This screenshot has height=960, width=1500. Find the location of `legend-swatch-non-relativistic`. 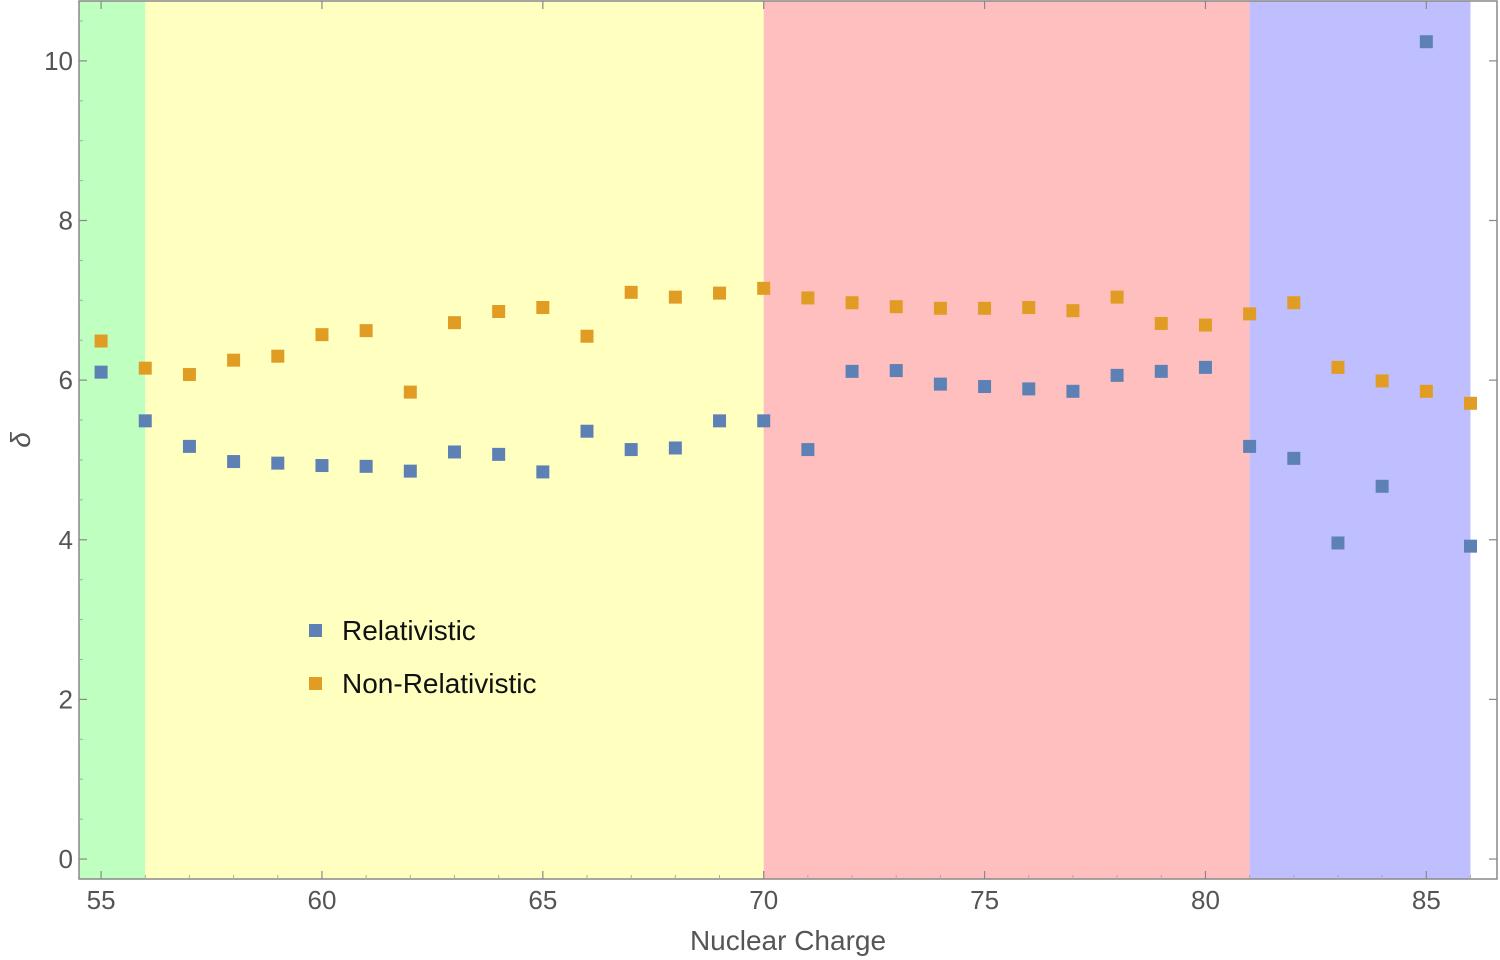

legend-swatch-non-relativistic is located at coordinates (315, 683).